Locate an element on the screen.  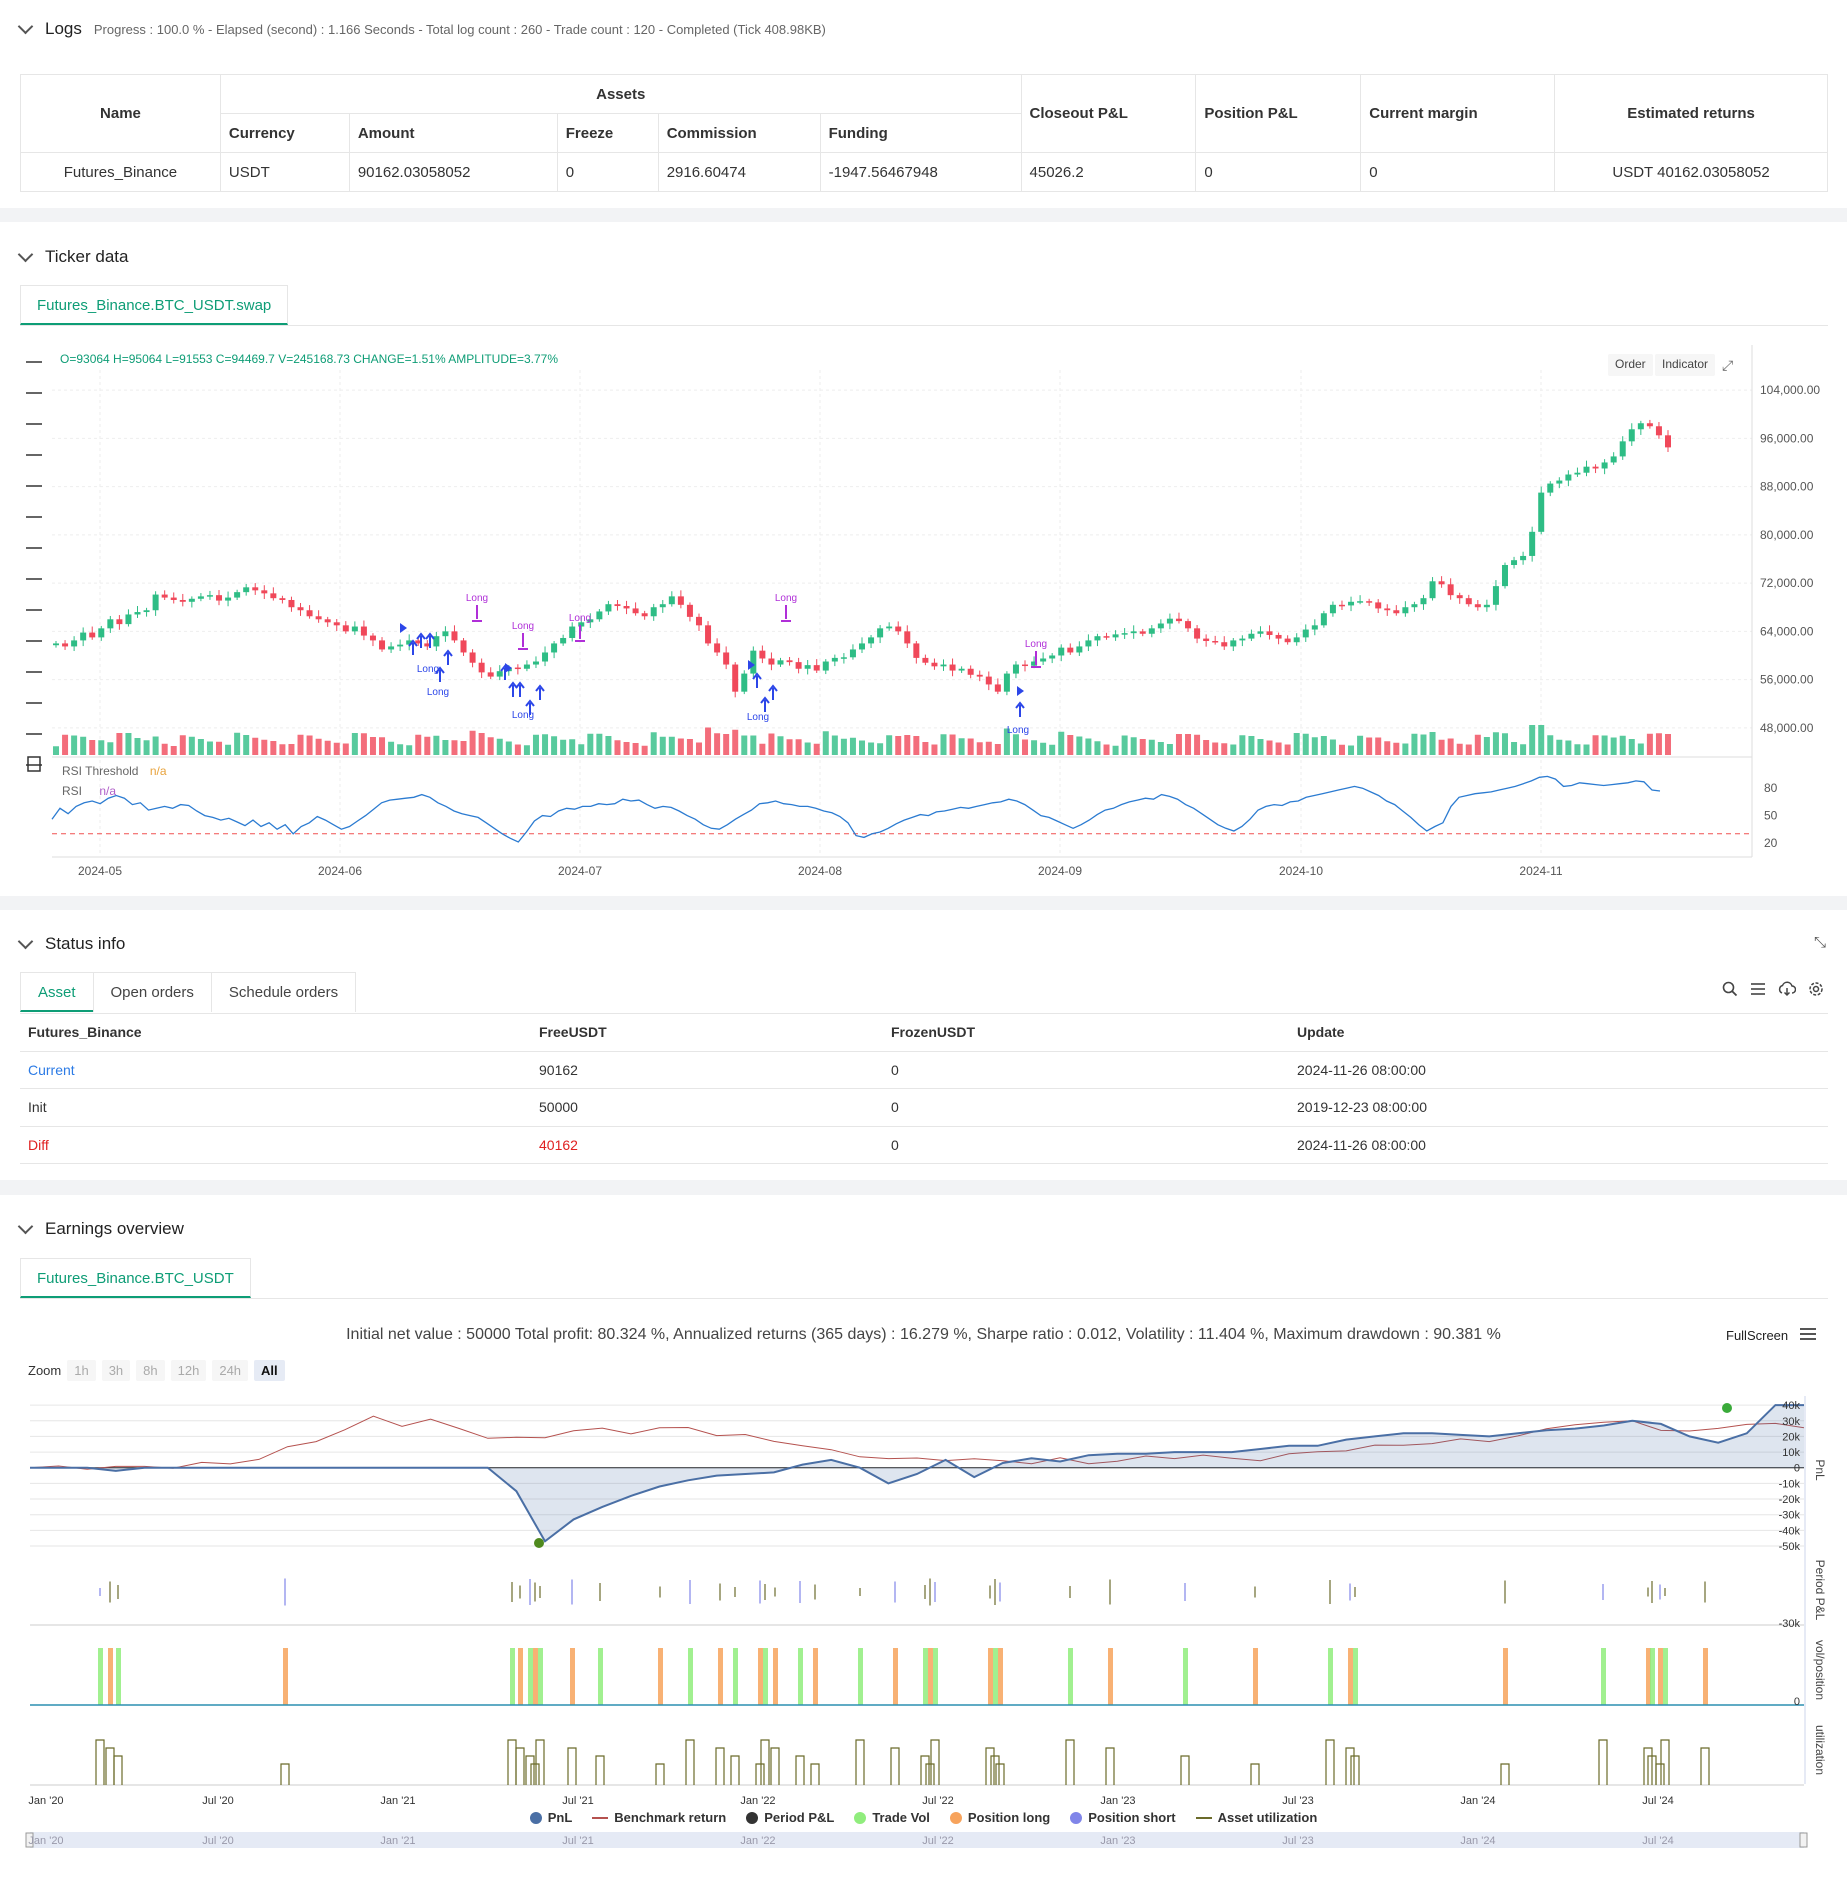
tab-open-orders: Open orders is located at coordinates (152, 992).